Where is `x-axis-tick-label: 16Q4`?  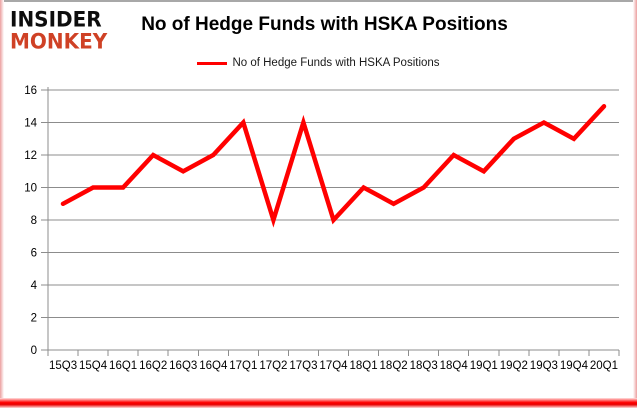
x-axis-tick-label: 16Q4 is located at coordinates (213, 366).